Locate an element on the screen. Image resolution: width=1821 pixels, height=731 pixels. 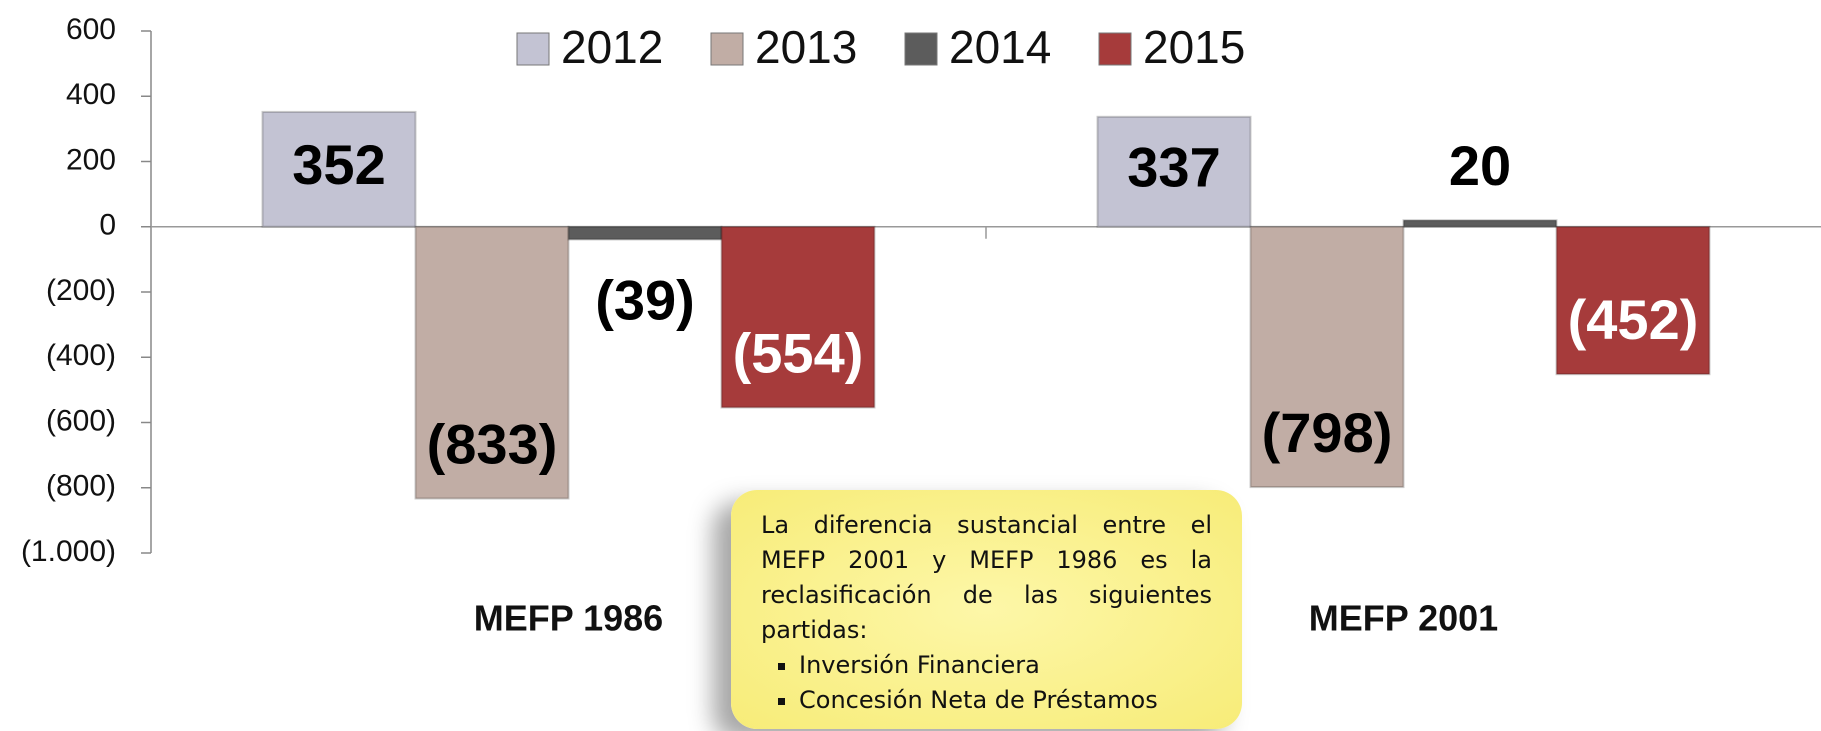
data-label: (39) is located at coordinates (645, 299).